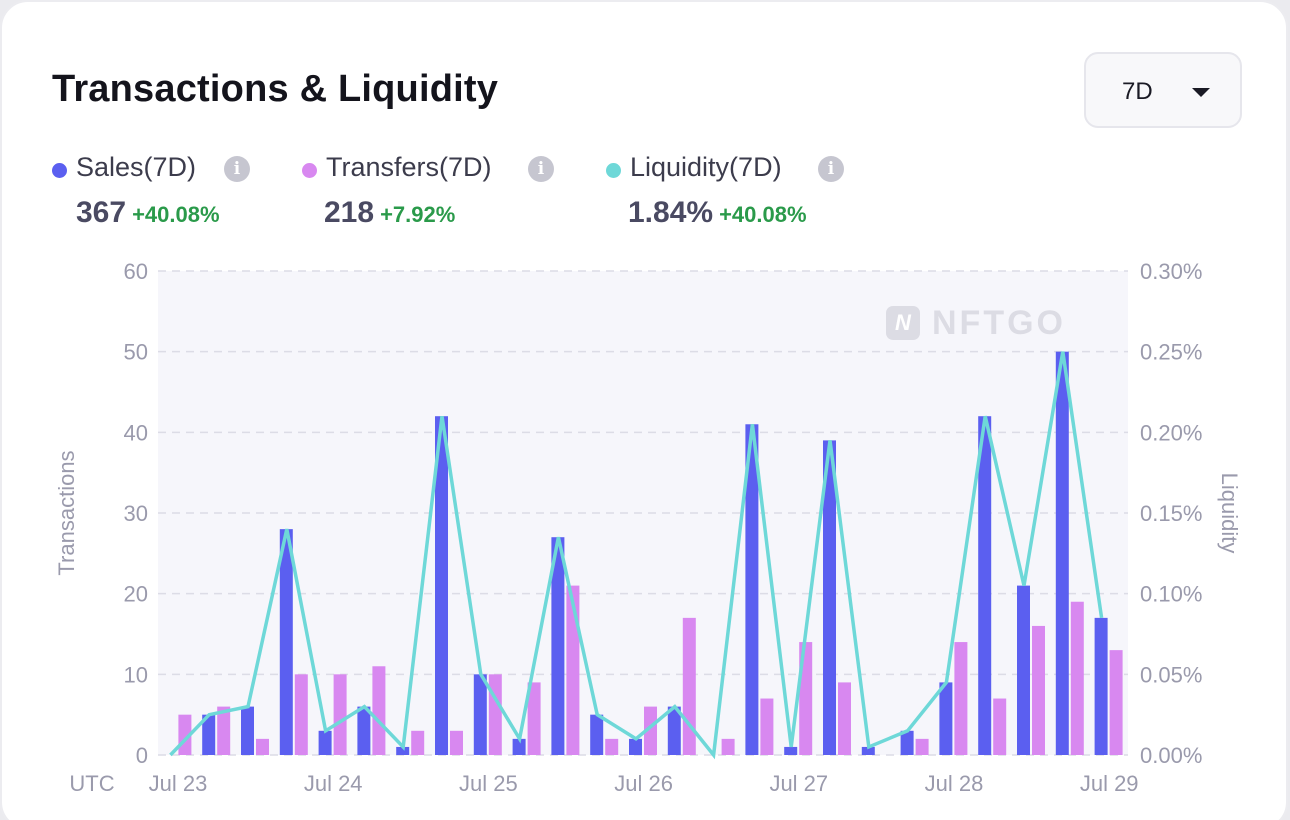  Describe the element at coordinates (136, 674) in the screenshot. I see `y-tick-label: 10` at that location.